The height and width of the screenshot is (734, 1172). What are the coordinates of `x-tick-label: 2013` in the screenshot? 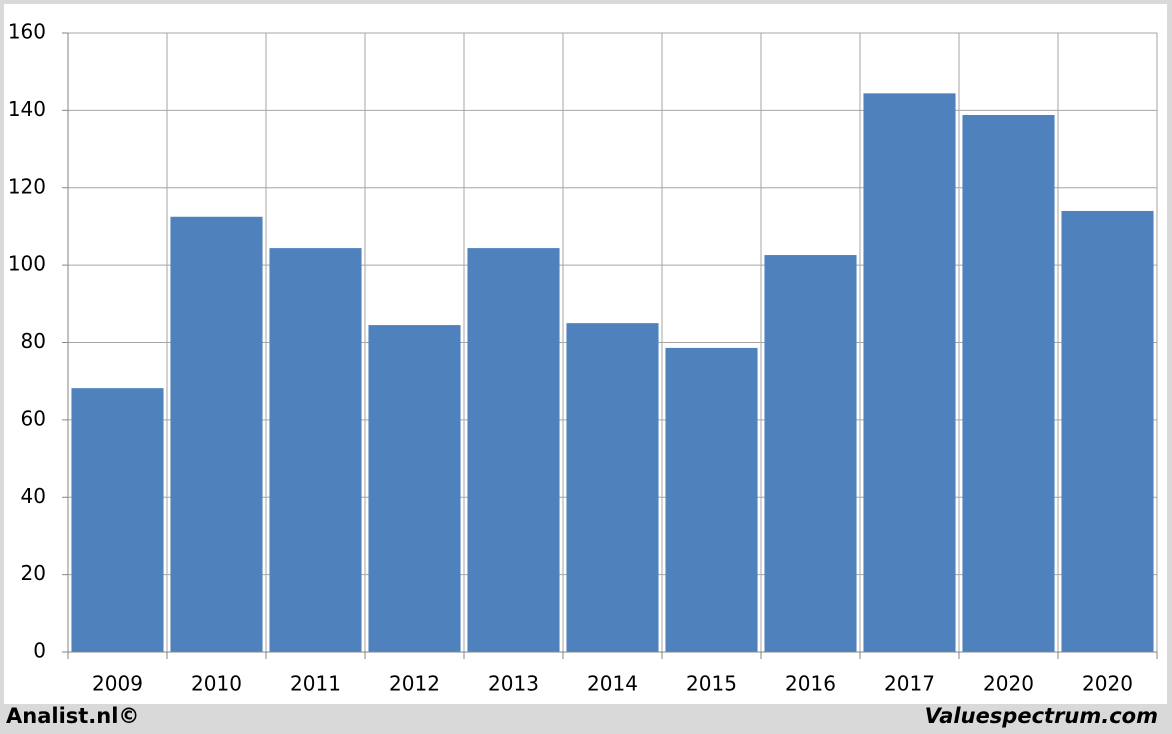 It's located at (513, 684).